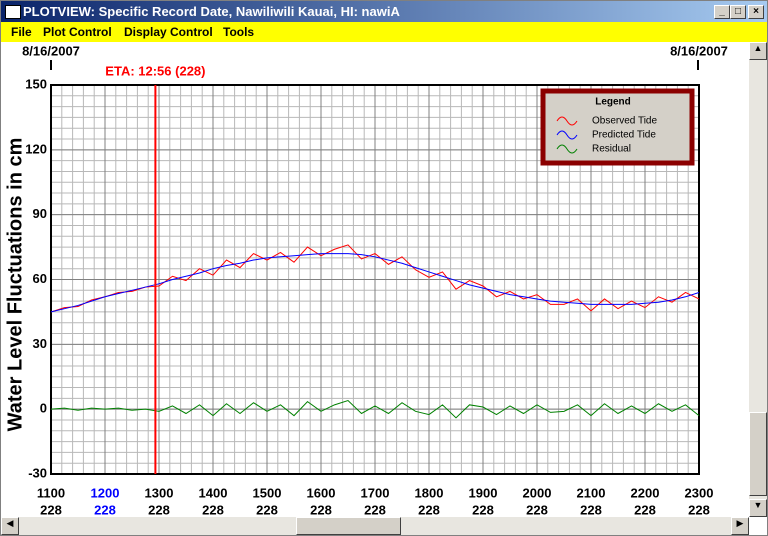 This screenshot has height=536, width=768. Describe the element at coordinates (239, 32) in the screenshot. I see `menu-item: Tools` at that location.